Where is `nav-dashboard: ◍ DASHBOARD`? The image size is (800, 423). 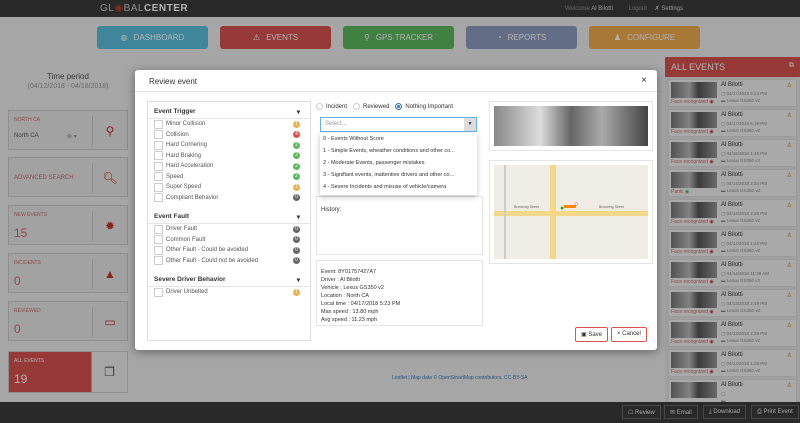 nav-dashboard: ◍ DASHBOARD is located at coordinates (152, 37).